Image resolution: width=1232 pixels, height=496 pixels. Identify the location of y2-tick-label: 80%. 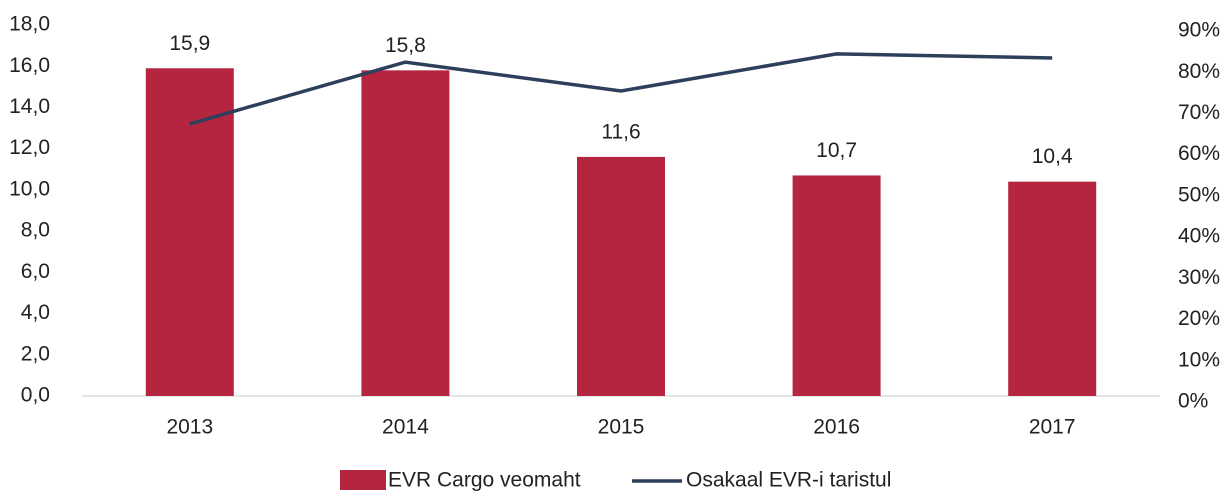
(1199, 71).